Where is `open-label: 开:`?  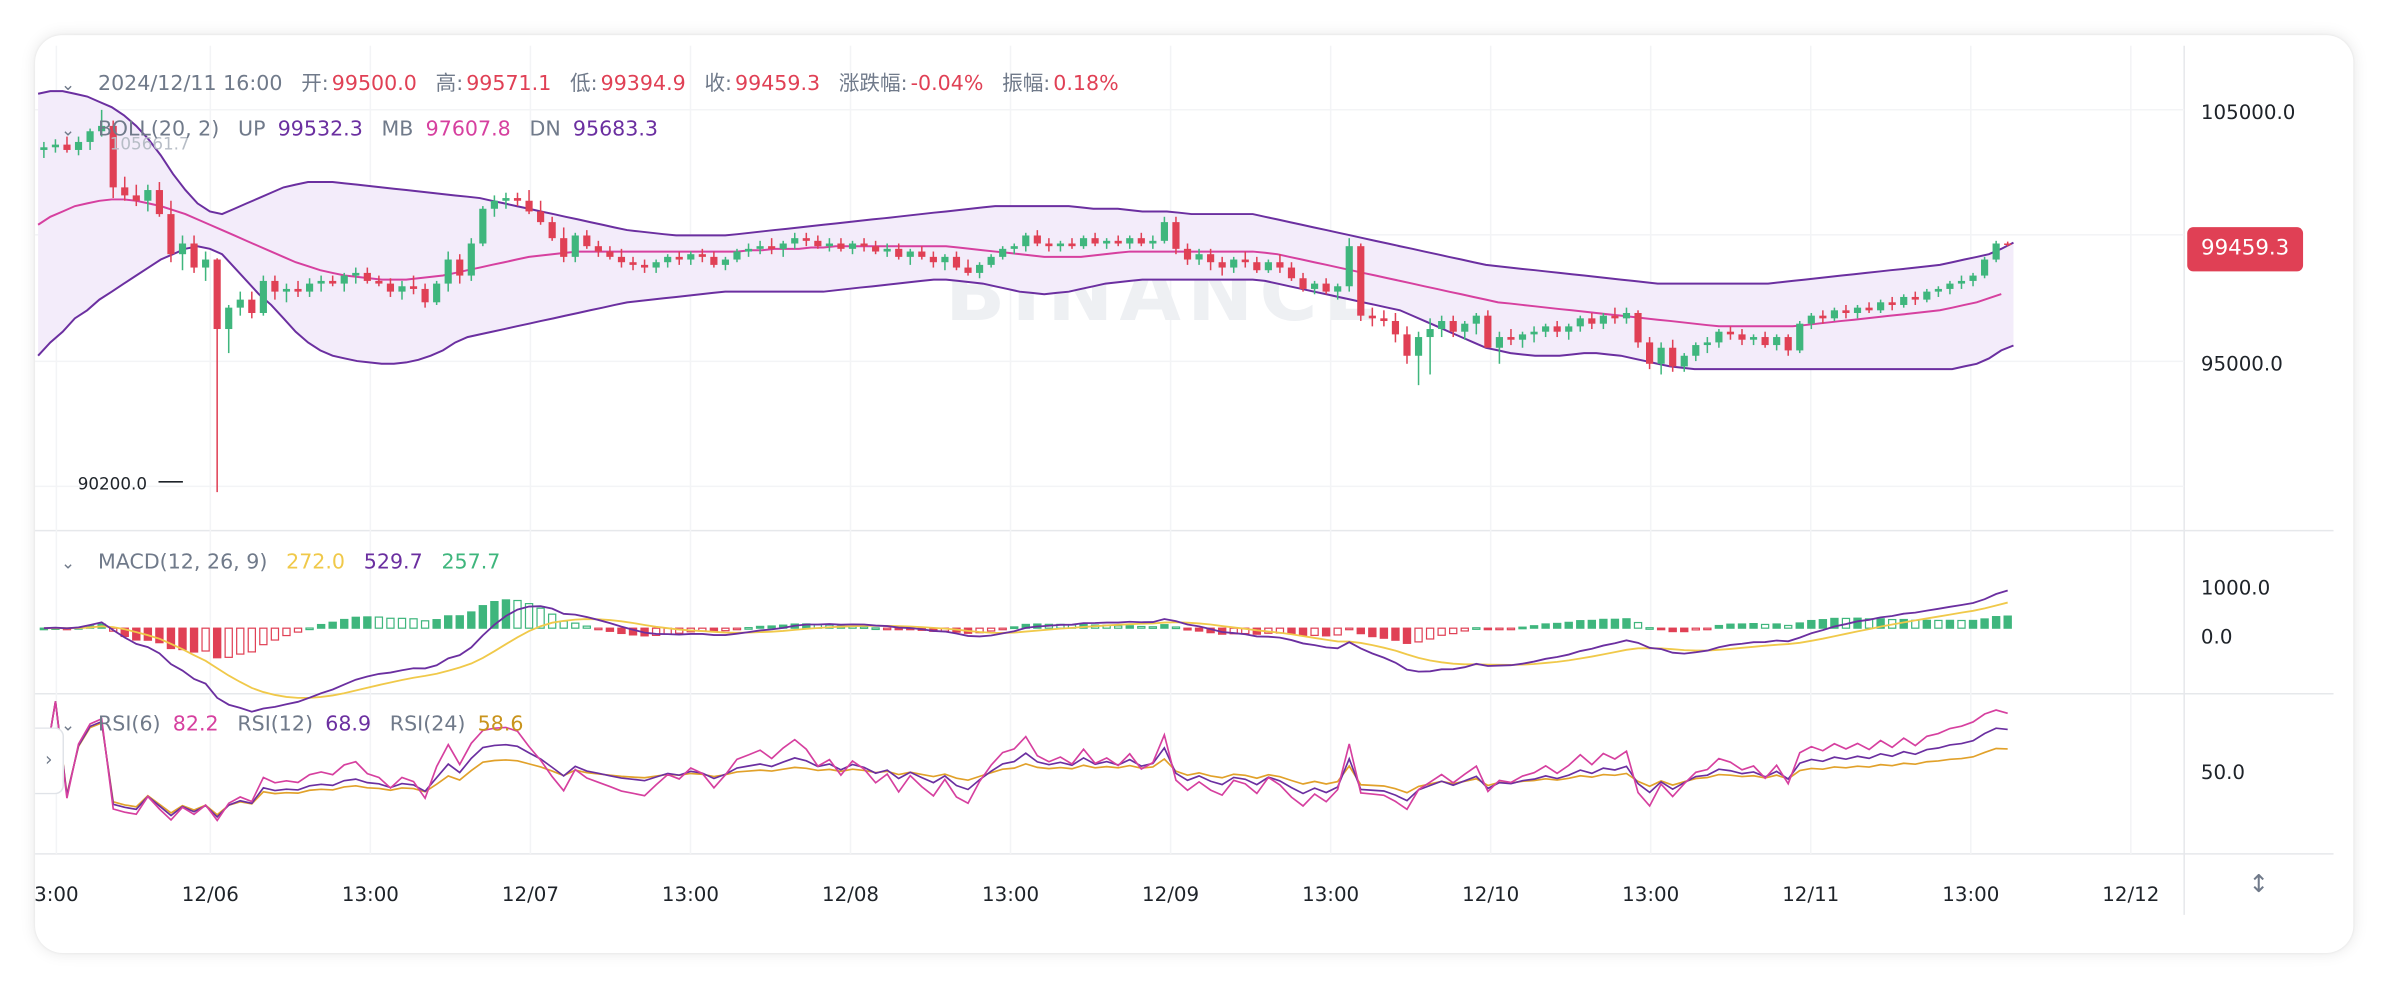 open-label: 开: is located at coordinates (315, 84).